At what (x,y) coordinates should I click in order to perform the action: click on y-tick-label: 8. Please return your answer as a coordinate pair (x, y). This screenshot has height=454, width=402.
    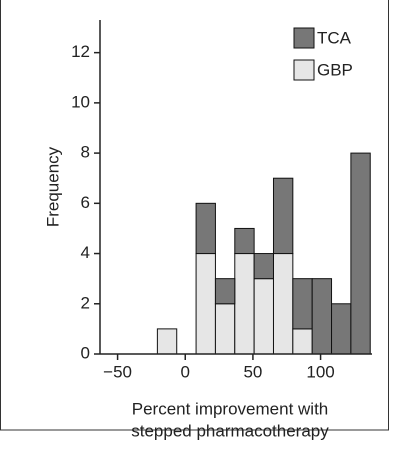
    Looking at the image, I should click on (85, 152).